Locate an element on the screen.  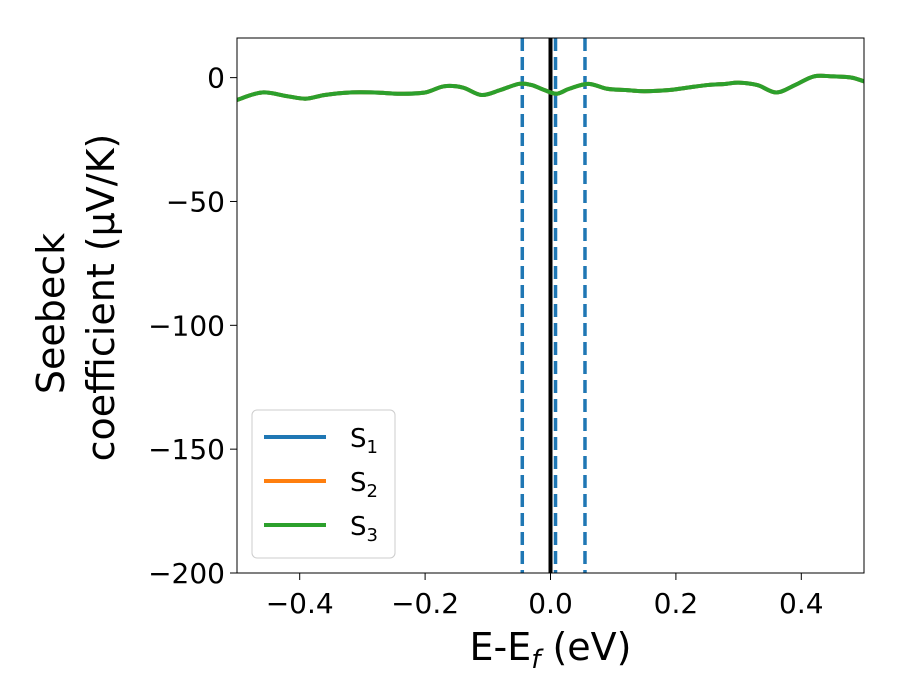
series-lines is located at coordinates (550, 87).